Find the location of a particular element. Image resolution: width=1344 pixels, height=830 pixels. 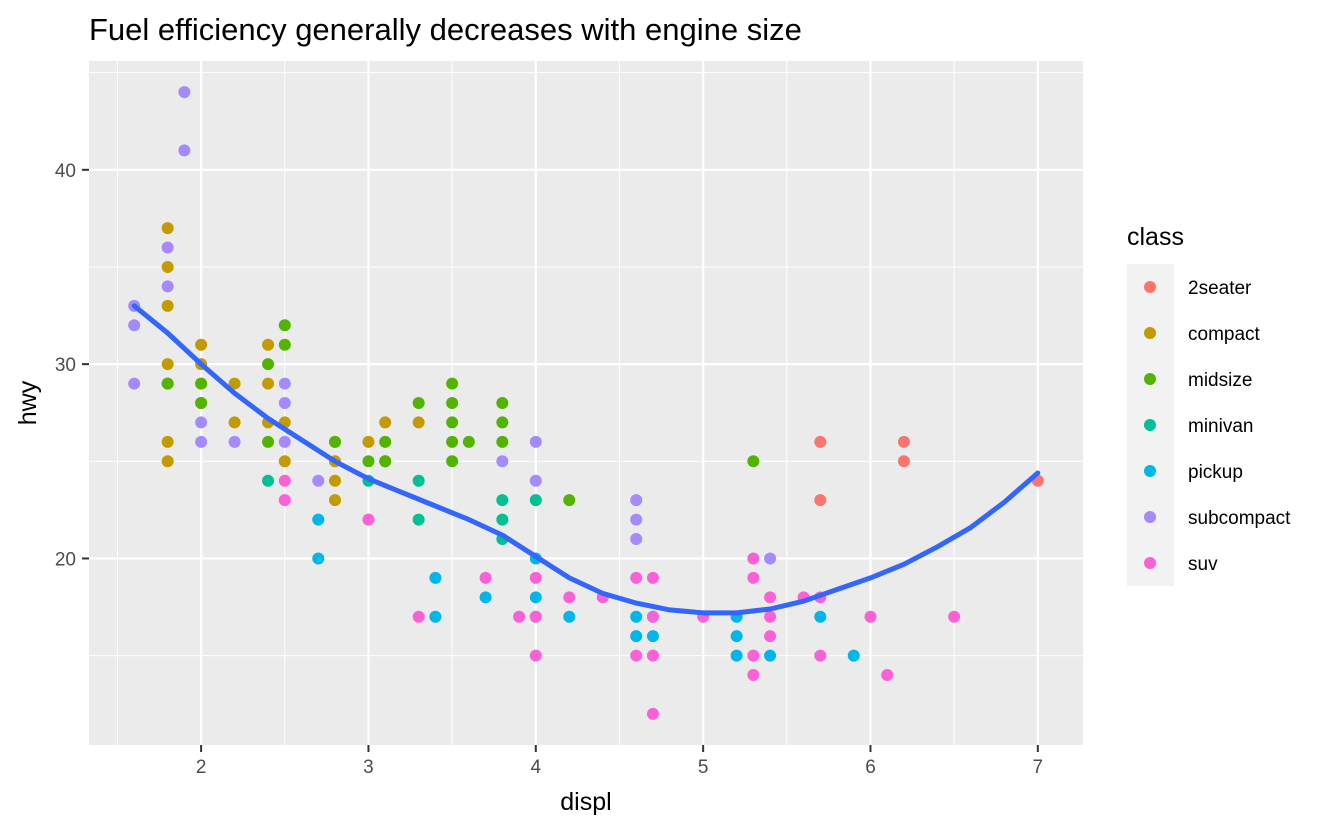

x-tick-label: 7 is located at coordinates (1038, 767).